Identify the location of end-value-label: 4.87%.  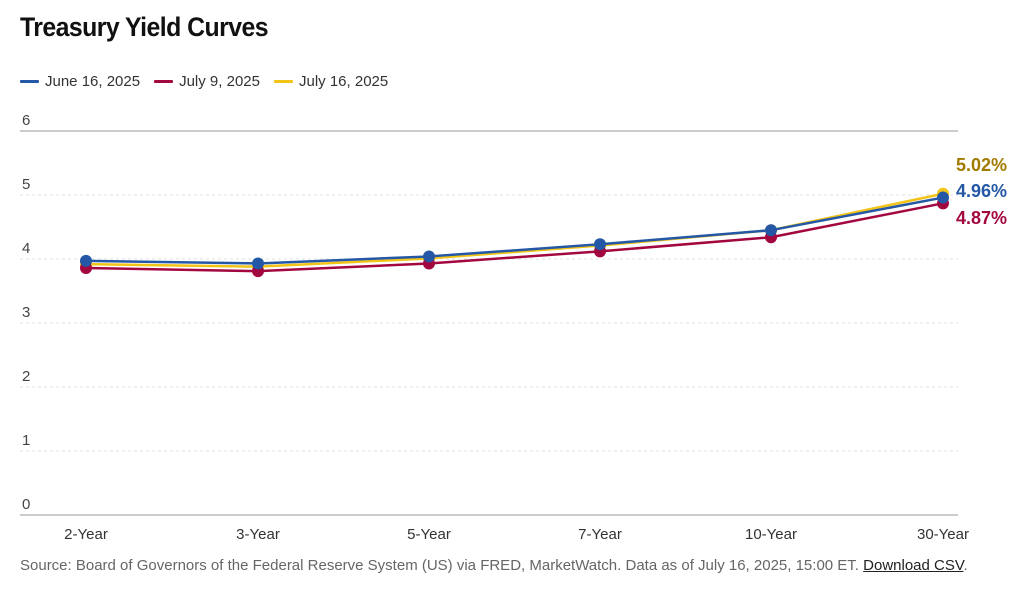
(981, 218).